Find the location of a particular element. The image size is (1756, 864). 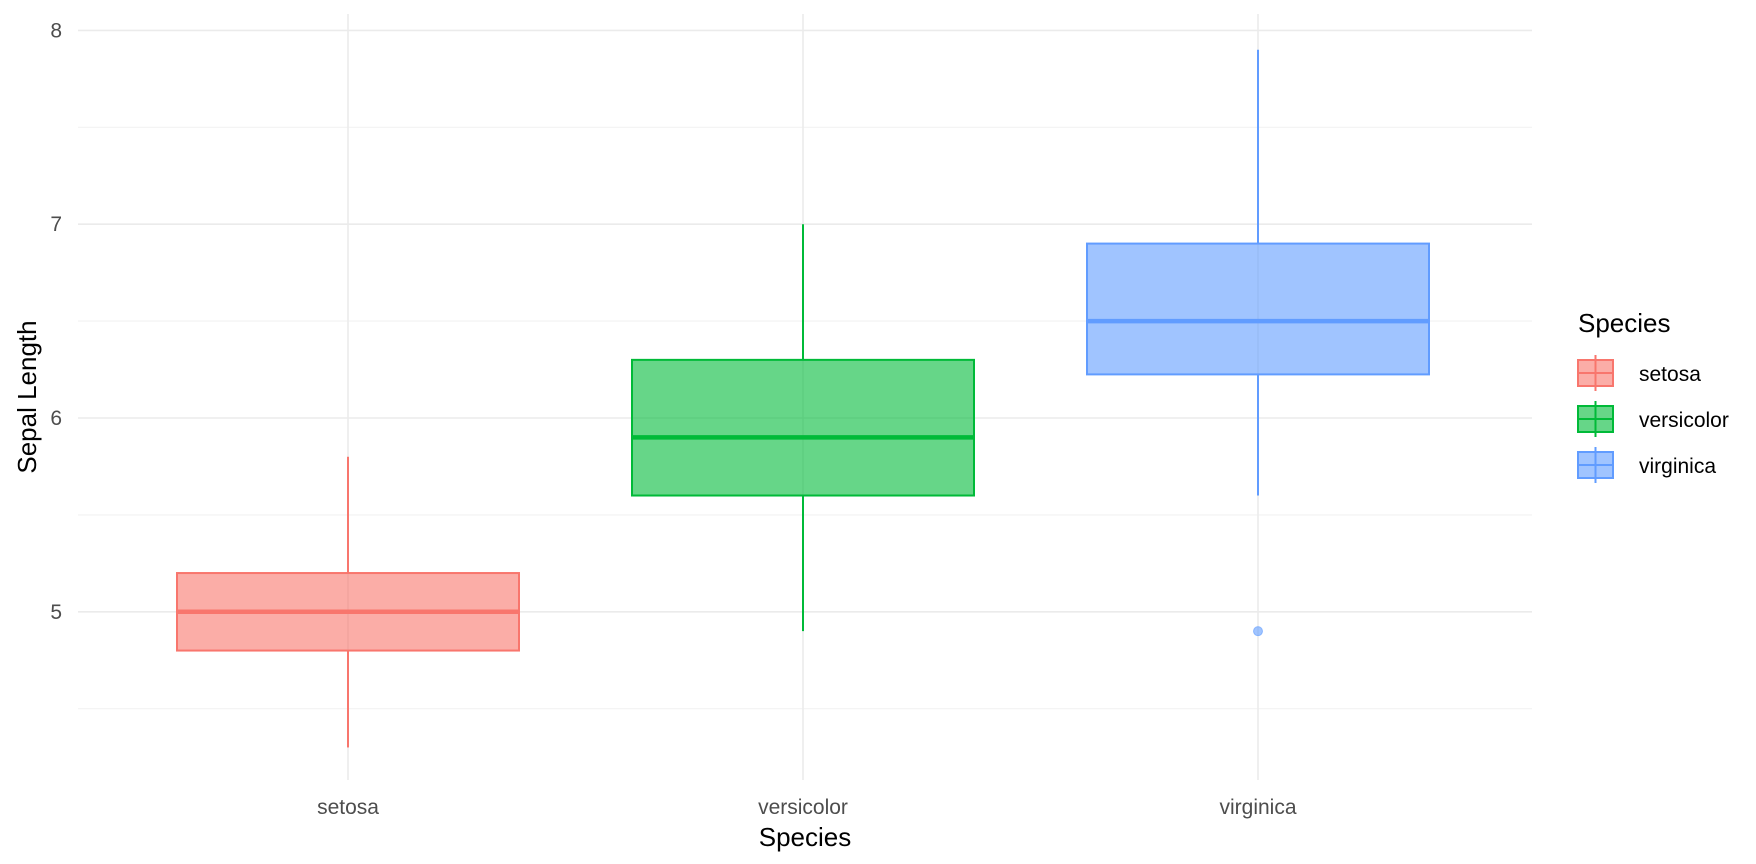

y-axis-ticks: 5 6 7 8 is located at coordinates (56, 321).